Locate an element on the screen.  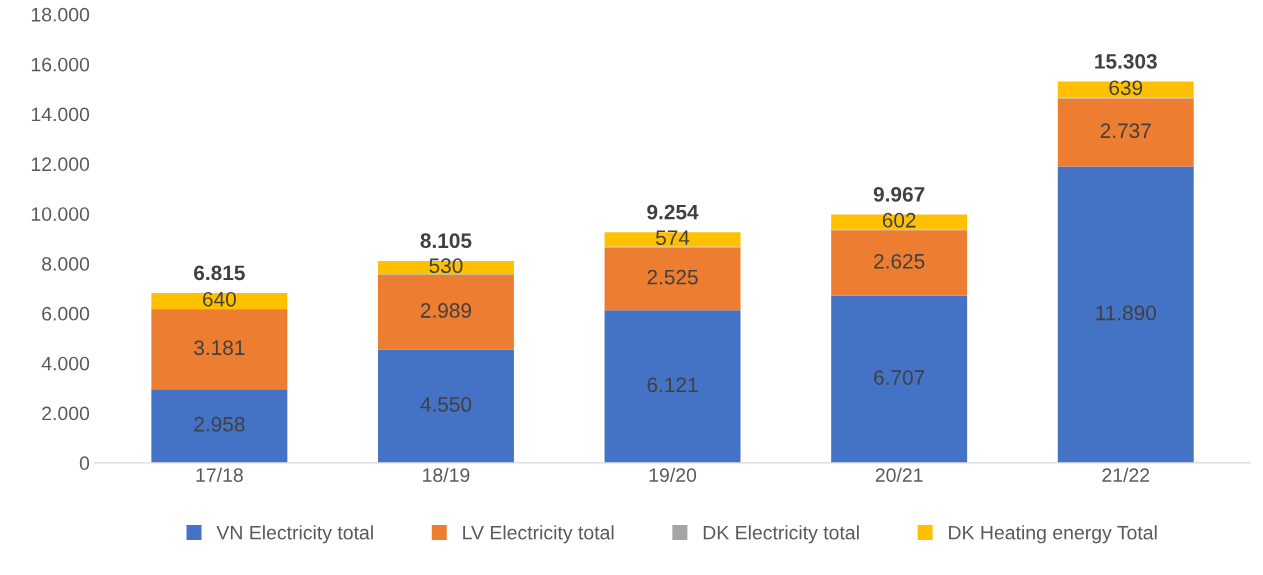
legend-label: DK Heating energy Total is located at coordinates (1053, 534).